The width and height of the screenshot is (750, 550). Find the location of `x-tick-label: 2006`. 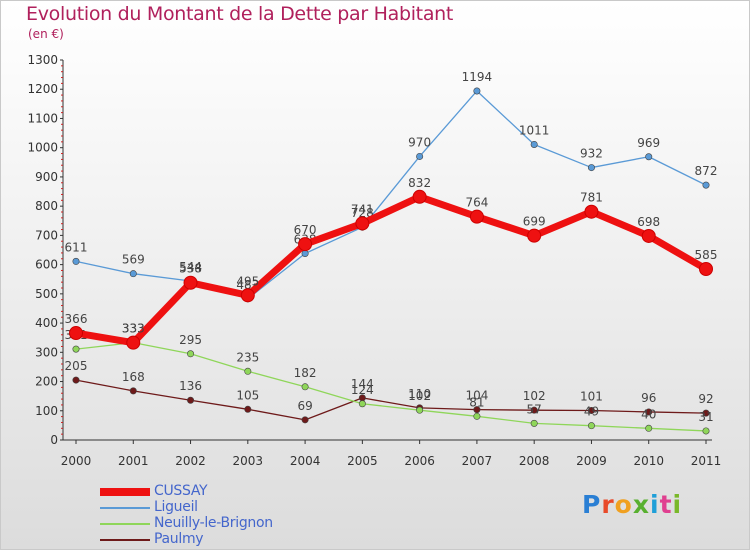

x-tick-label: 2006 is located at coordinates (419, 461).